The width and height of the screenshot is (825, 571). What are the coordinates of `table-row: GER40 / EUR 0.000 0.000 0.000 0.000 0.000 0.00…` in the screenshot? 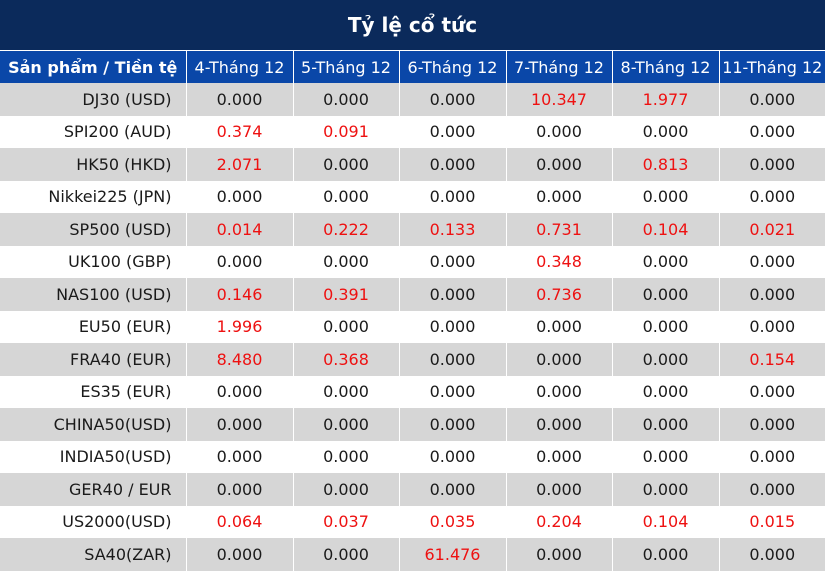 It's located at (412, 489).